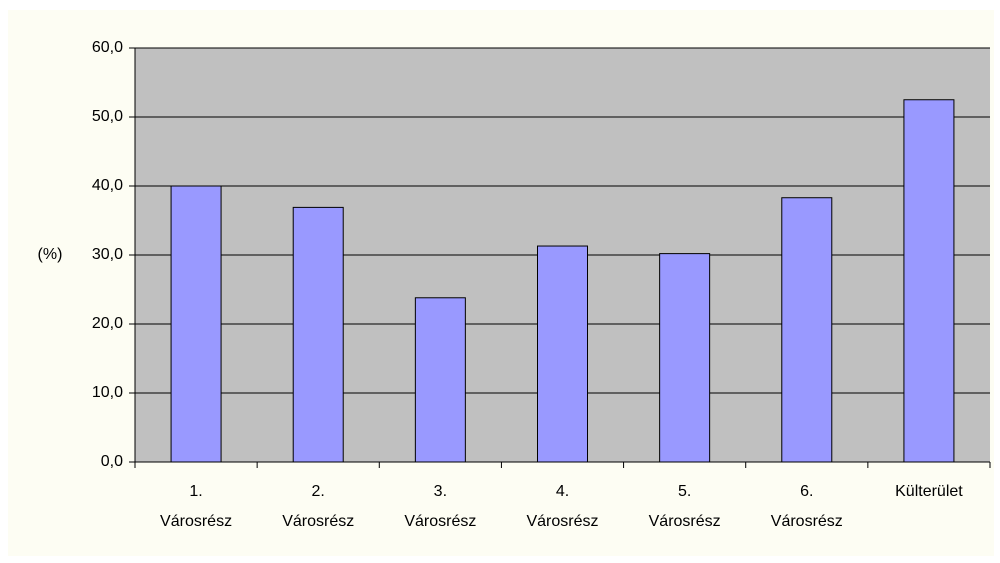  Describe the element at coordinates (562, 506) in the screenshot. I see `x-tick-label: 4. Városrész` at that location.